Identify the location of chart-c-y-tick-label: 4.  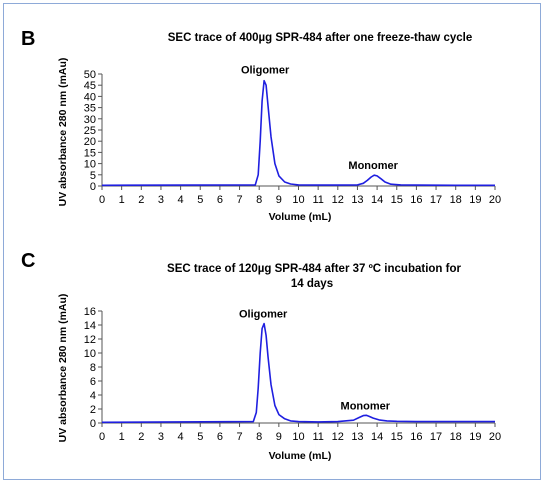
(93, 396).